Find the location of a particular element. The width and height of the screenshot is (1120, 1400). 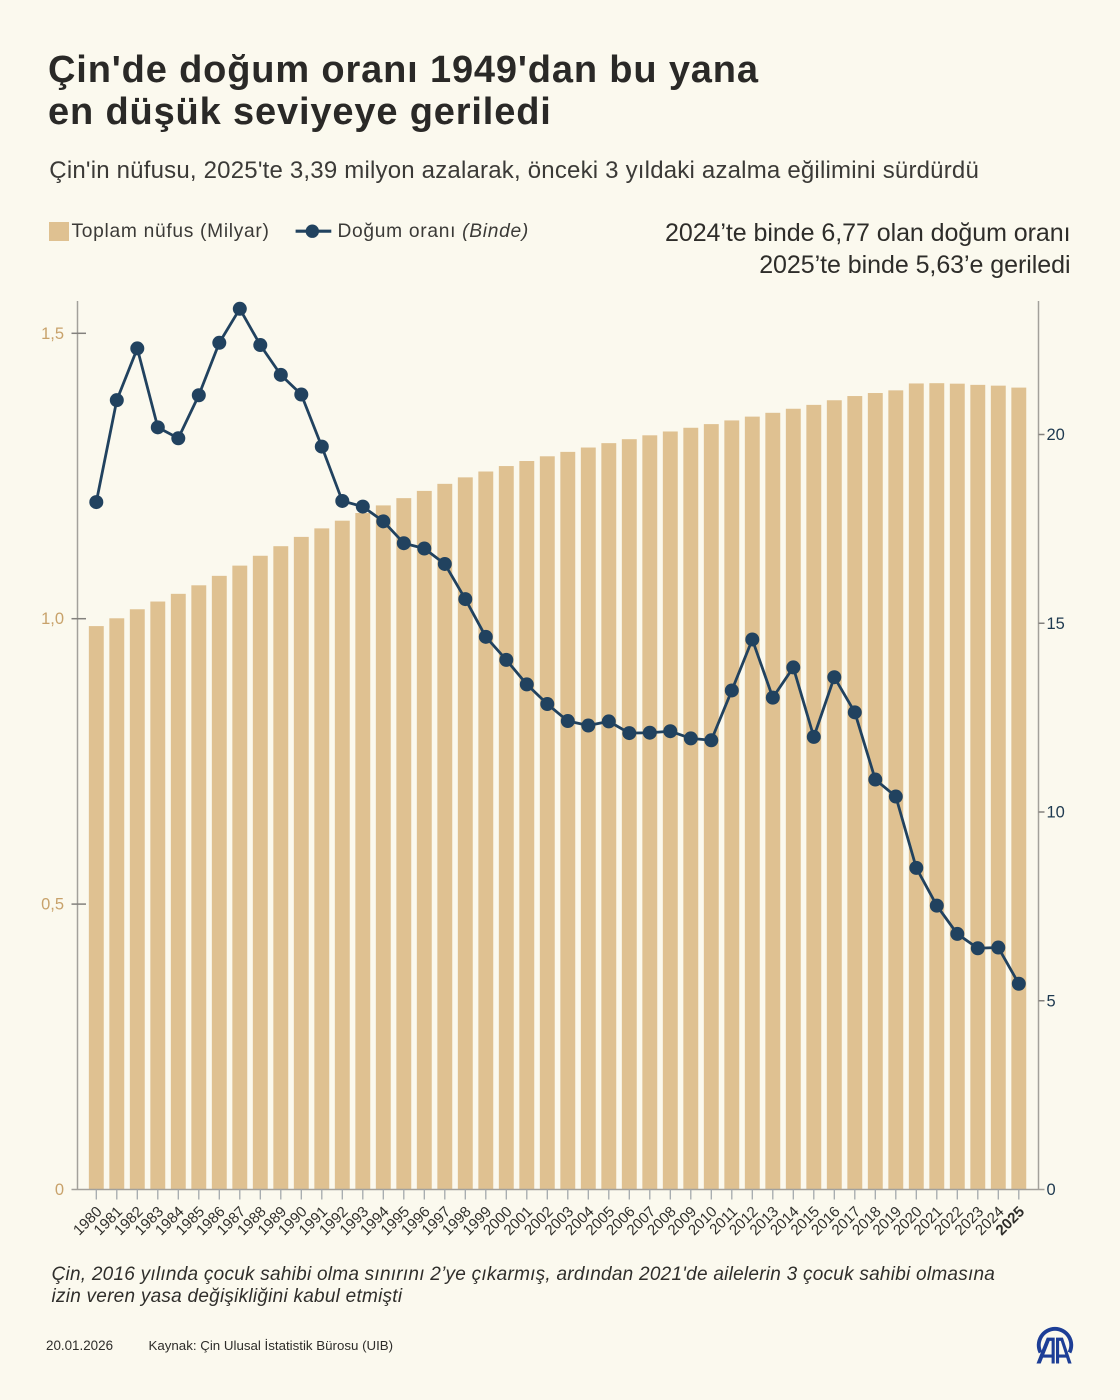

svg-text: 0,5 is located at coordinates (52, 905).